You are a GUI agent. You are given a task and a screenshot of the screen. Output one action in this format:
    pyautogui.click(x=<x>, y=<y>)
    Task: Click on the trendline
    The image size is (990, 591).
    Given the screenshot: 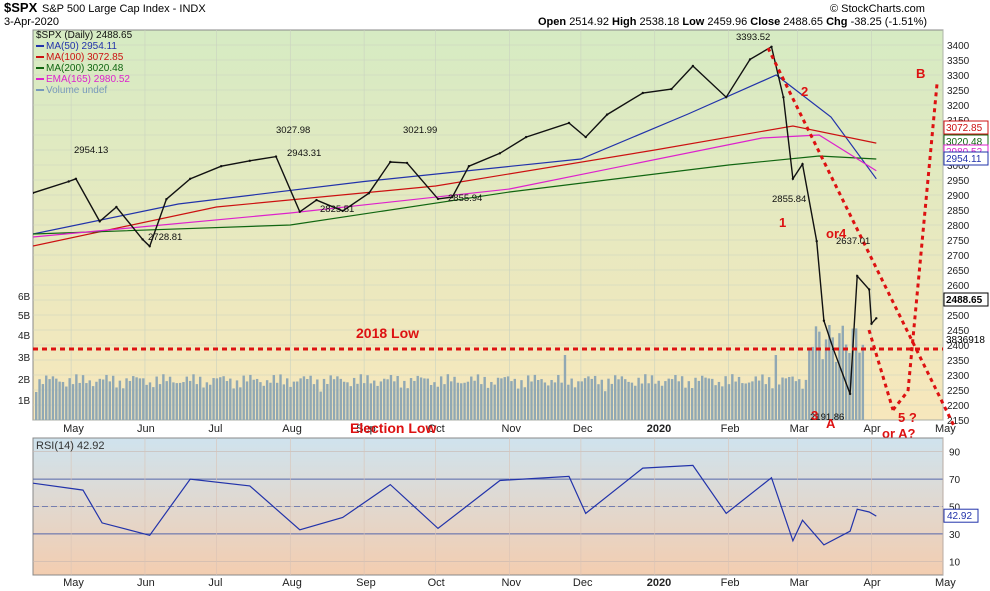 What is the action you would take?
    pyautogui.click(x=861, y=238)
    